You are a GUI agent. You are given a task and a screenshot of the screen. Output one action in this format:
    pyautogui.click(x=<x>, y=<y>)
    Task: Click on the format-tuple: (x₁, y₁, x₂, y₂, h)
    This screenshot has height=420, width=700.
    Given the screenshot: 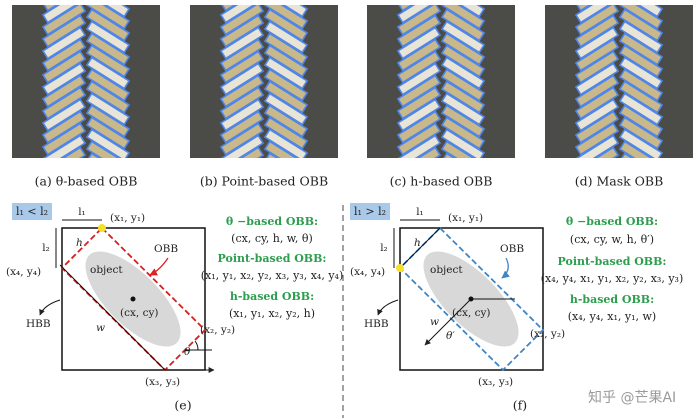 What is the action you would take?
    pyautogui.click(x=272, y=313)
    